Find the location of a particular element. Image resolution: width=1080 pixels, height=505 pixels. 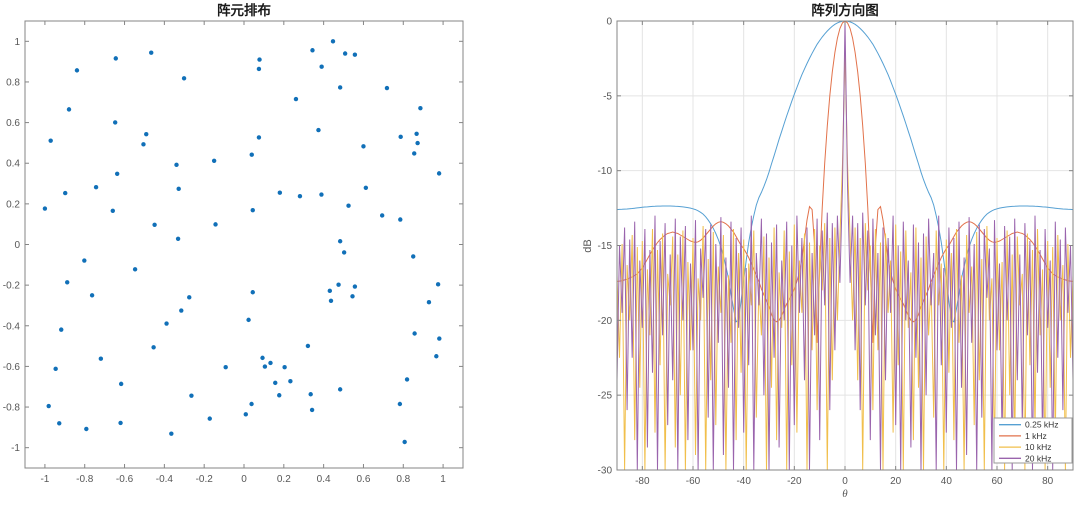

legend-label-0-25khz: 0.25 kHz is located at coordinates (1042, 425).